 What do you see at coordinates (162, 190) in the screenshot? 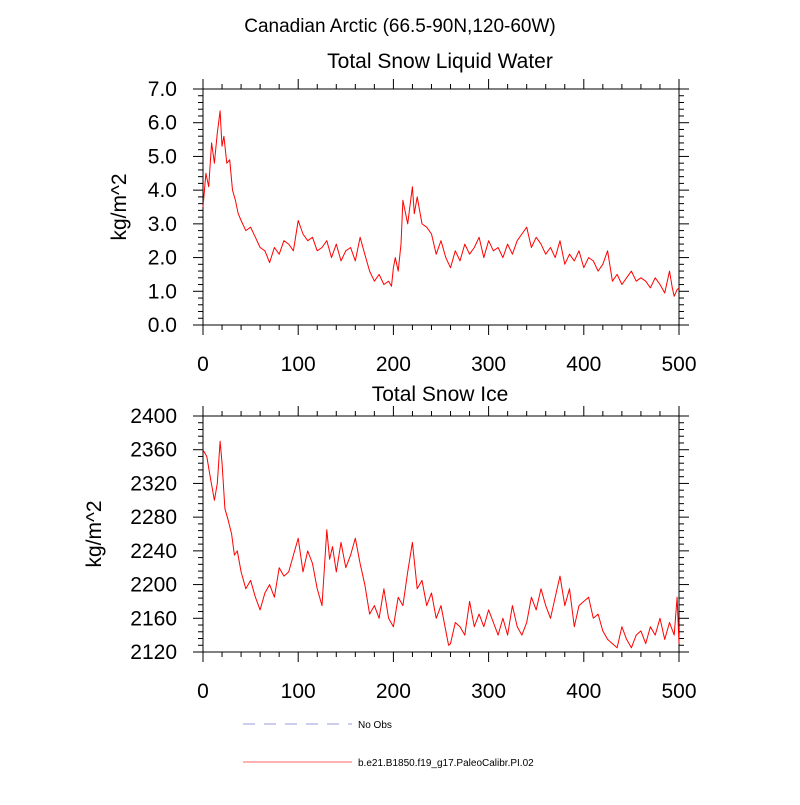
I see `y-tick-label: 4.0` at bounding box center [162, 190].